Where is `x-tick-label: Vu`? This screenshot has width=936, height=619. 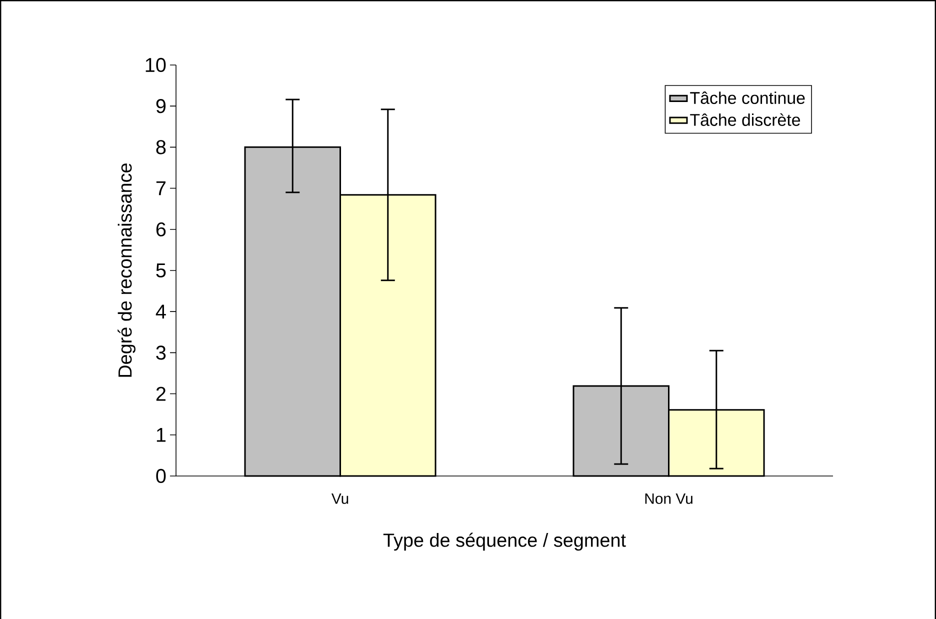
x-tick-label: Vu is located at coordinates (339, 499).